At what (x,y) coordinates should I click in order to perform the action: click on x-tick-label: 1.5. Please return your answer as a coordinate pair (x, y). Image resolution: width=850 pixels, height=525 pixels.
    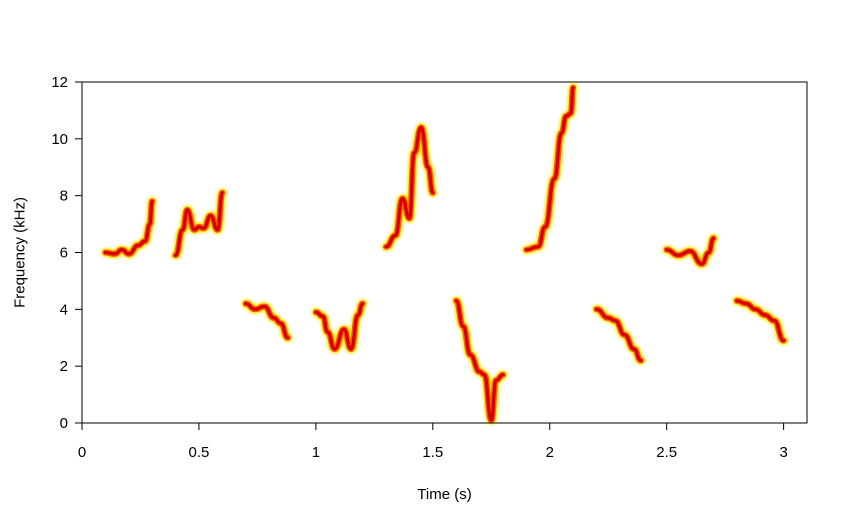
    Looking at the image, I should click on (432, 452).